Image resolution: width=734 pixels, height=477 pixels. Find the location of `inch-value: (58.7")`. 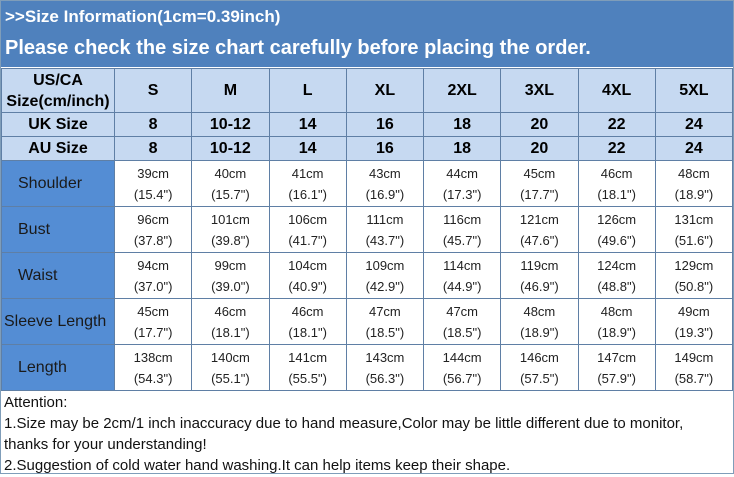

inch-value: (58.7") is located at coordinates (694, 378).